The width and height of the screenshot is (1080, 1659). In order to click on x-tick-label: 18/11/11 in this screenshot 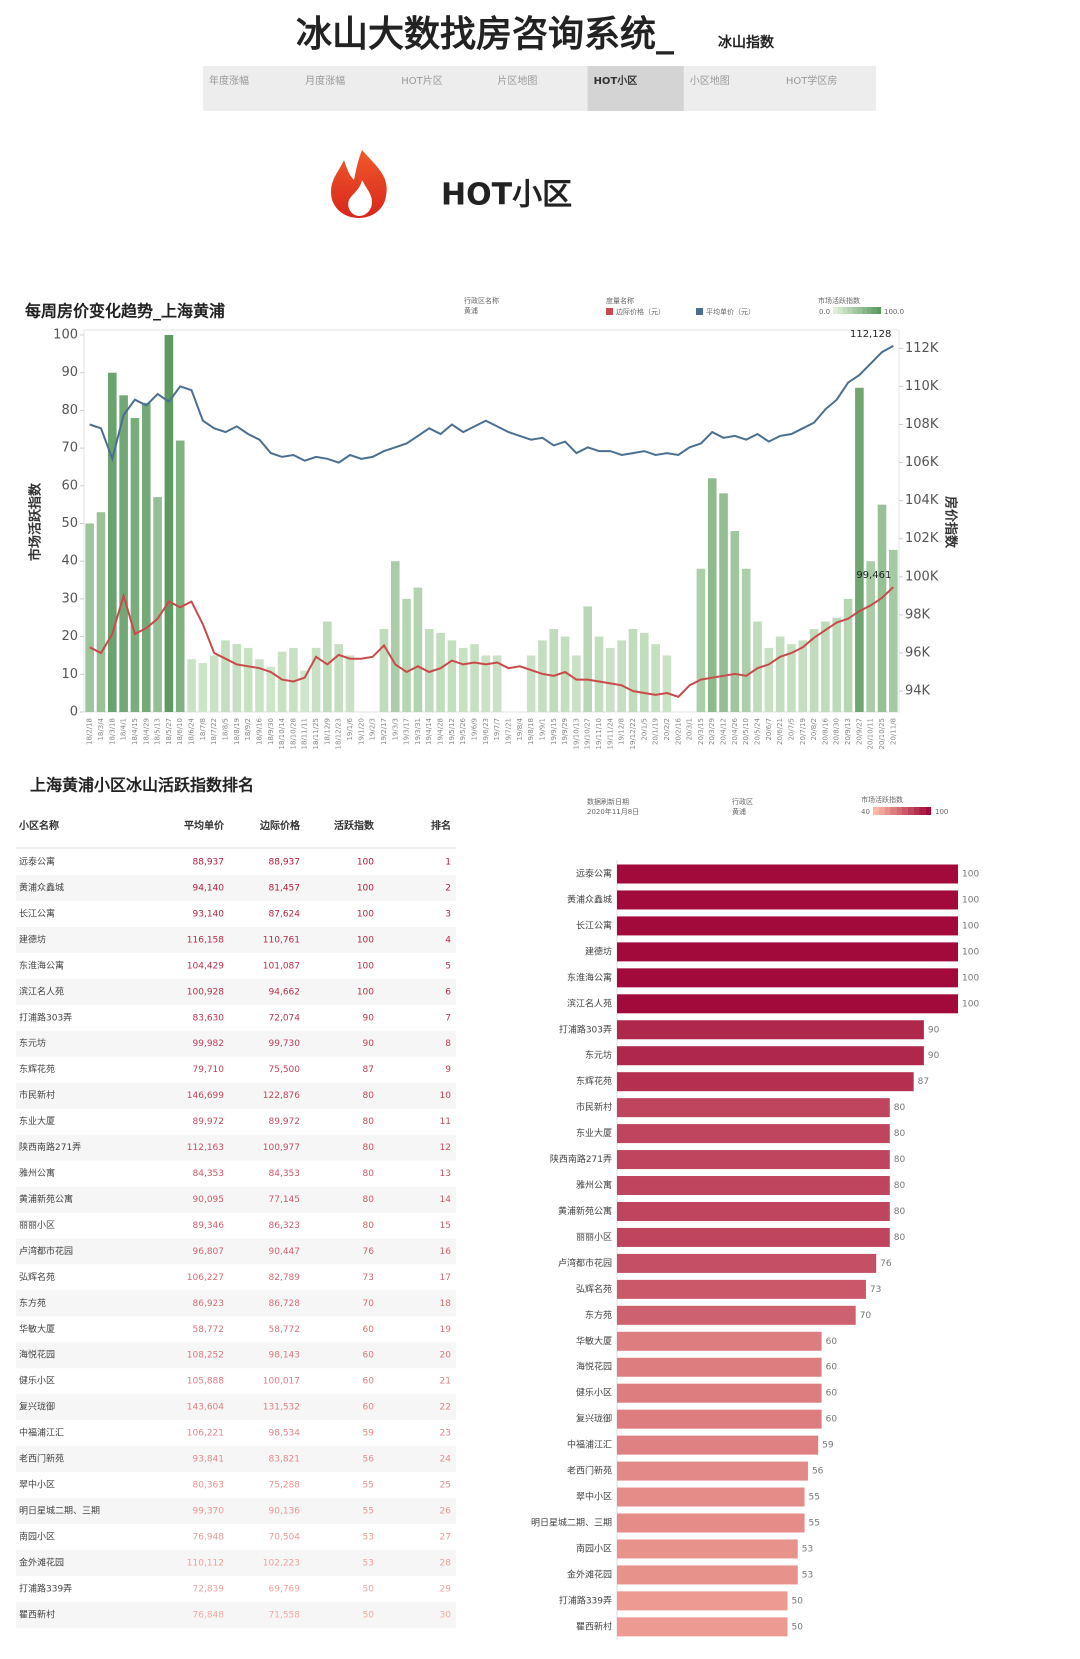, I will do `click(305, 733)`.